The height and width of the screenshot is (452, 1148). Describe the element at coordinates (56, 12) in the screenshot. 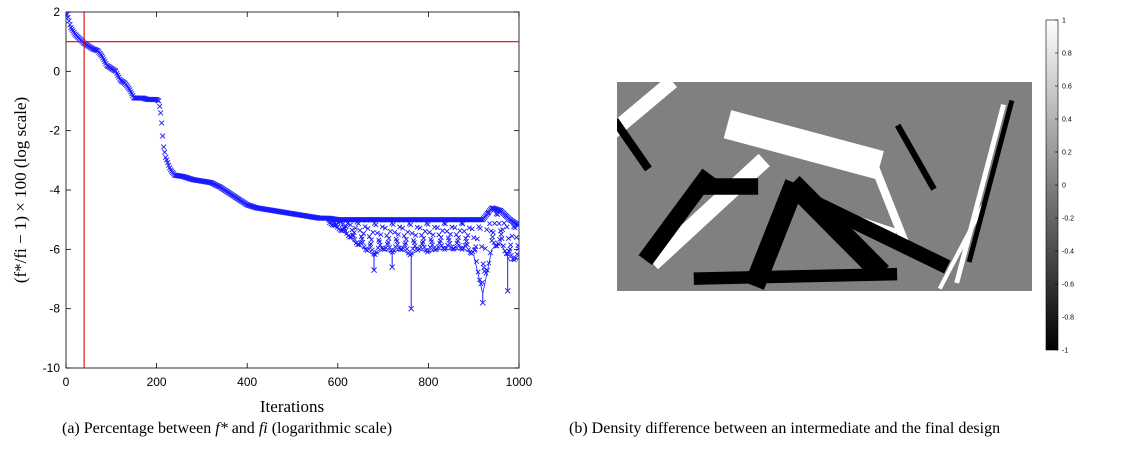

I see `y-tick-label: 2` at that location.